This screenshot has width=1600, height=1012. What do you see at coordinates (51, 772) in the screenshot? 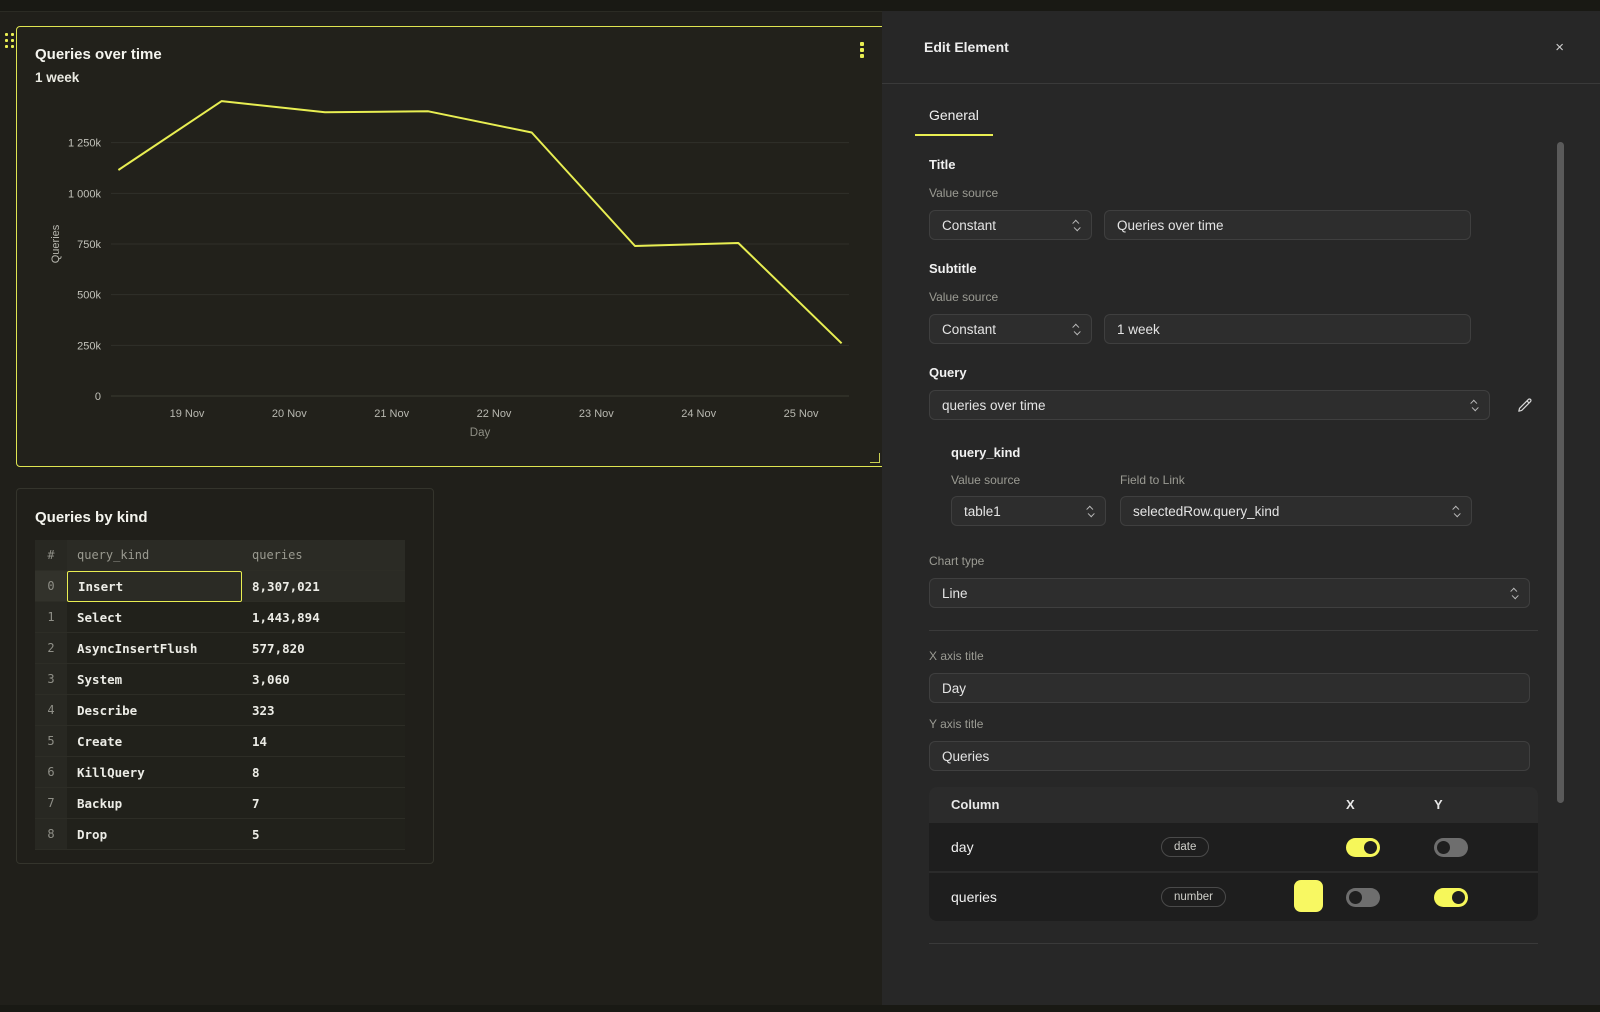
I see `row-index: 6` at bounding box center [51, 772].